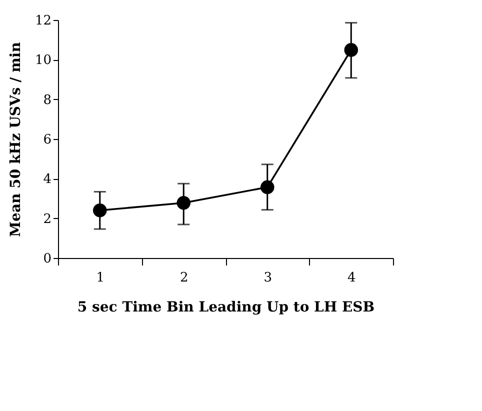  I want to click on x-axis-title: 5 sec Time Bin Leading Up to LH ESB, so click(226, 308).